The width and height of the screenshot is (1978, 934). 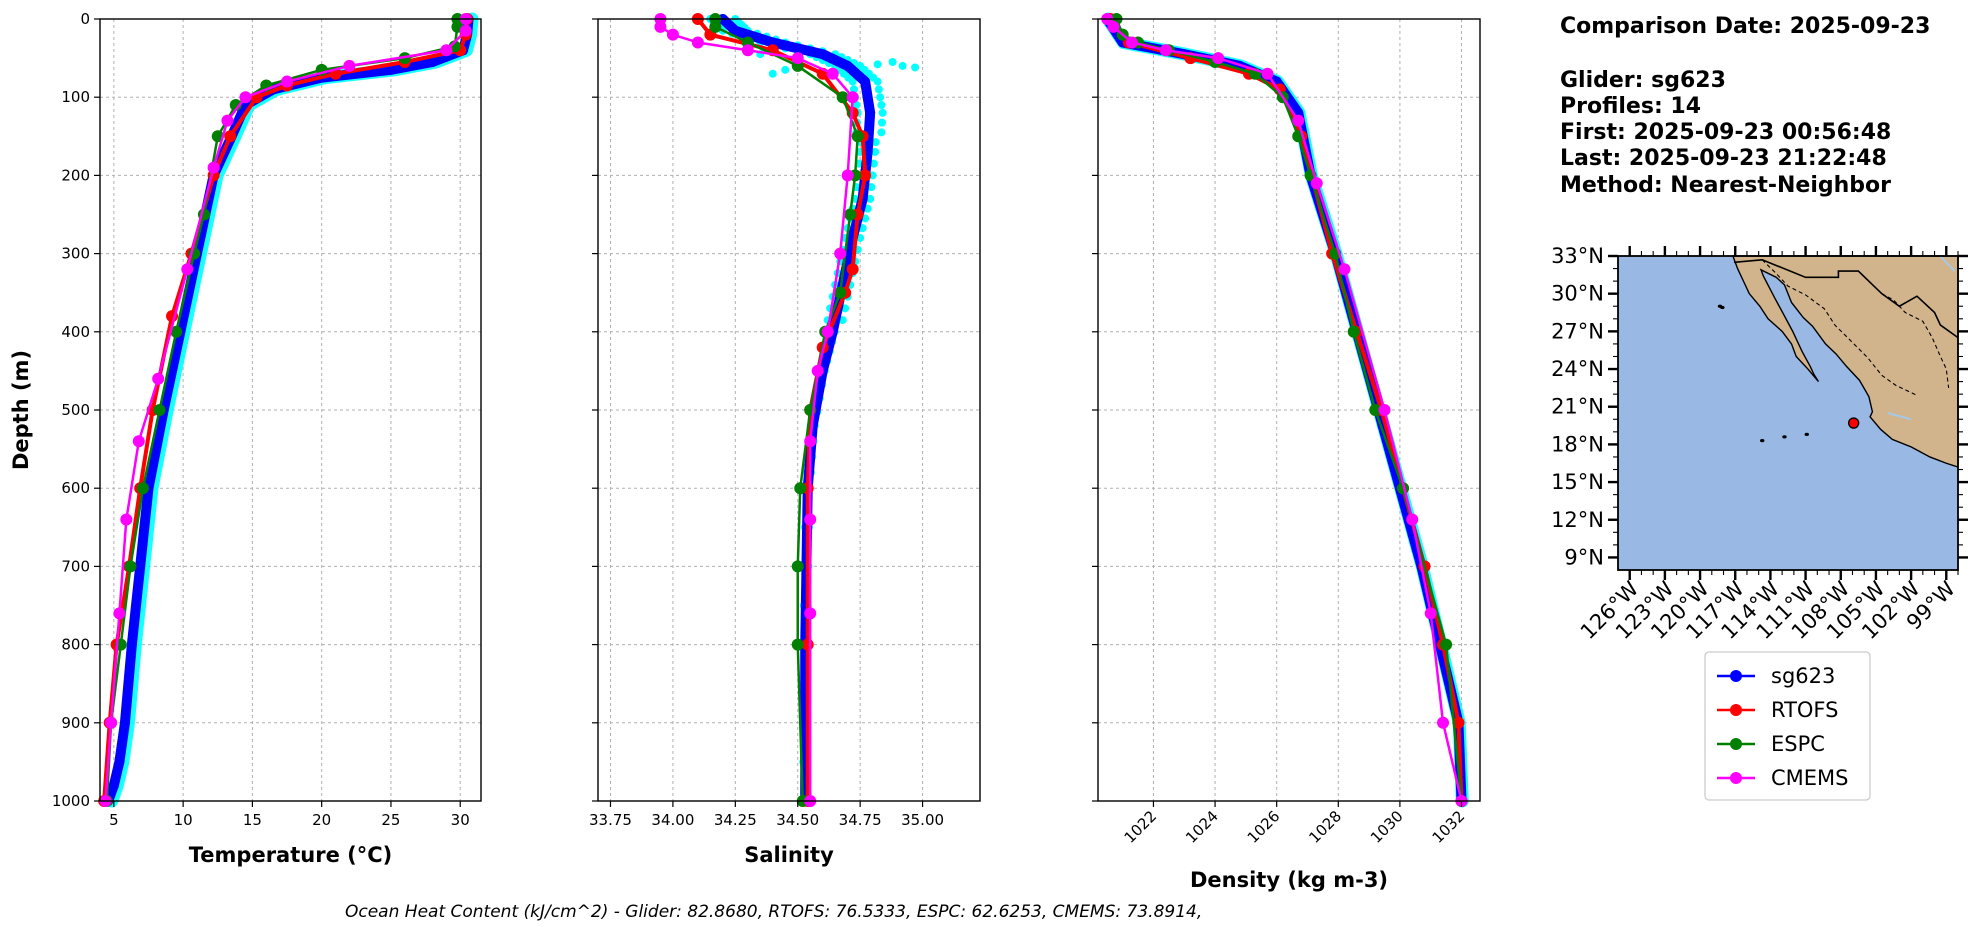 What do you see at coordinates (1631, 106) in the screenshot?
I see `profiles-count: Profiles: 14` at bounding box center [1631, 106].